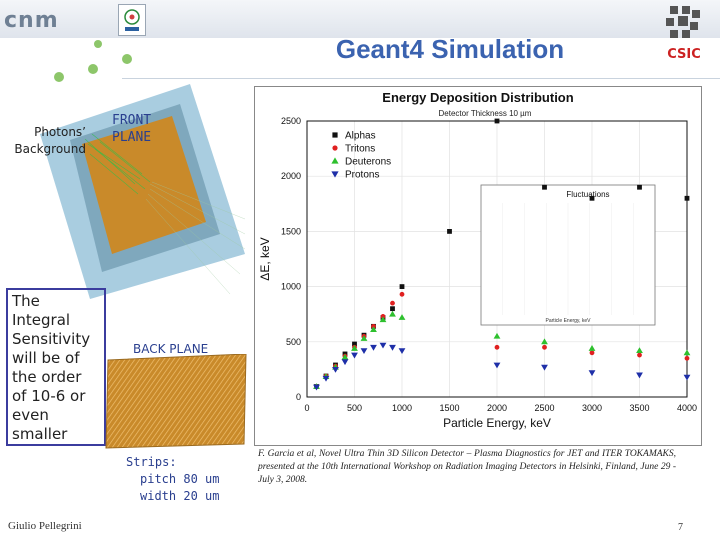  I want to click on photons-label: Photons’ Background, so click(50, 140).